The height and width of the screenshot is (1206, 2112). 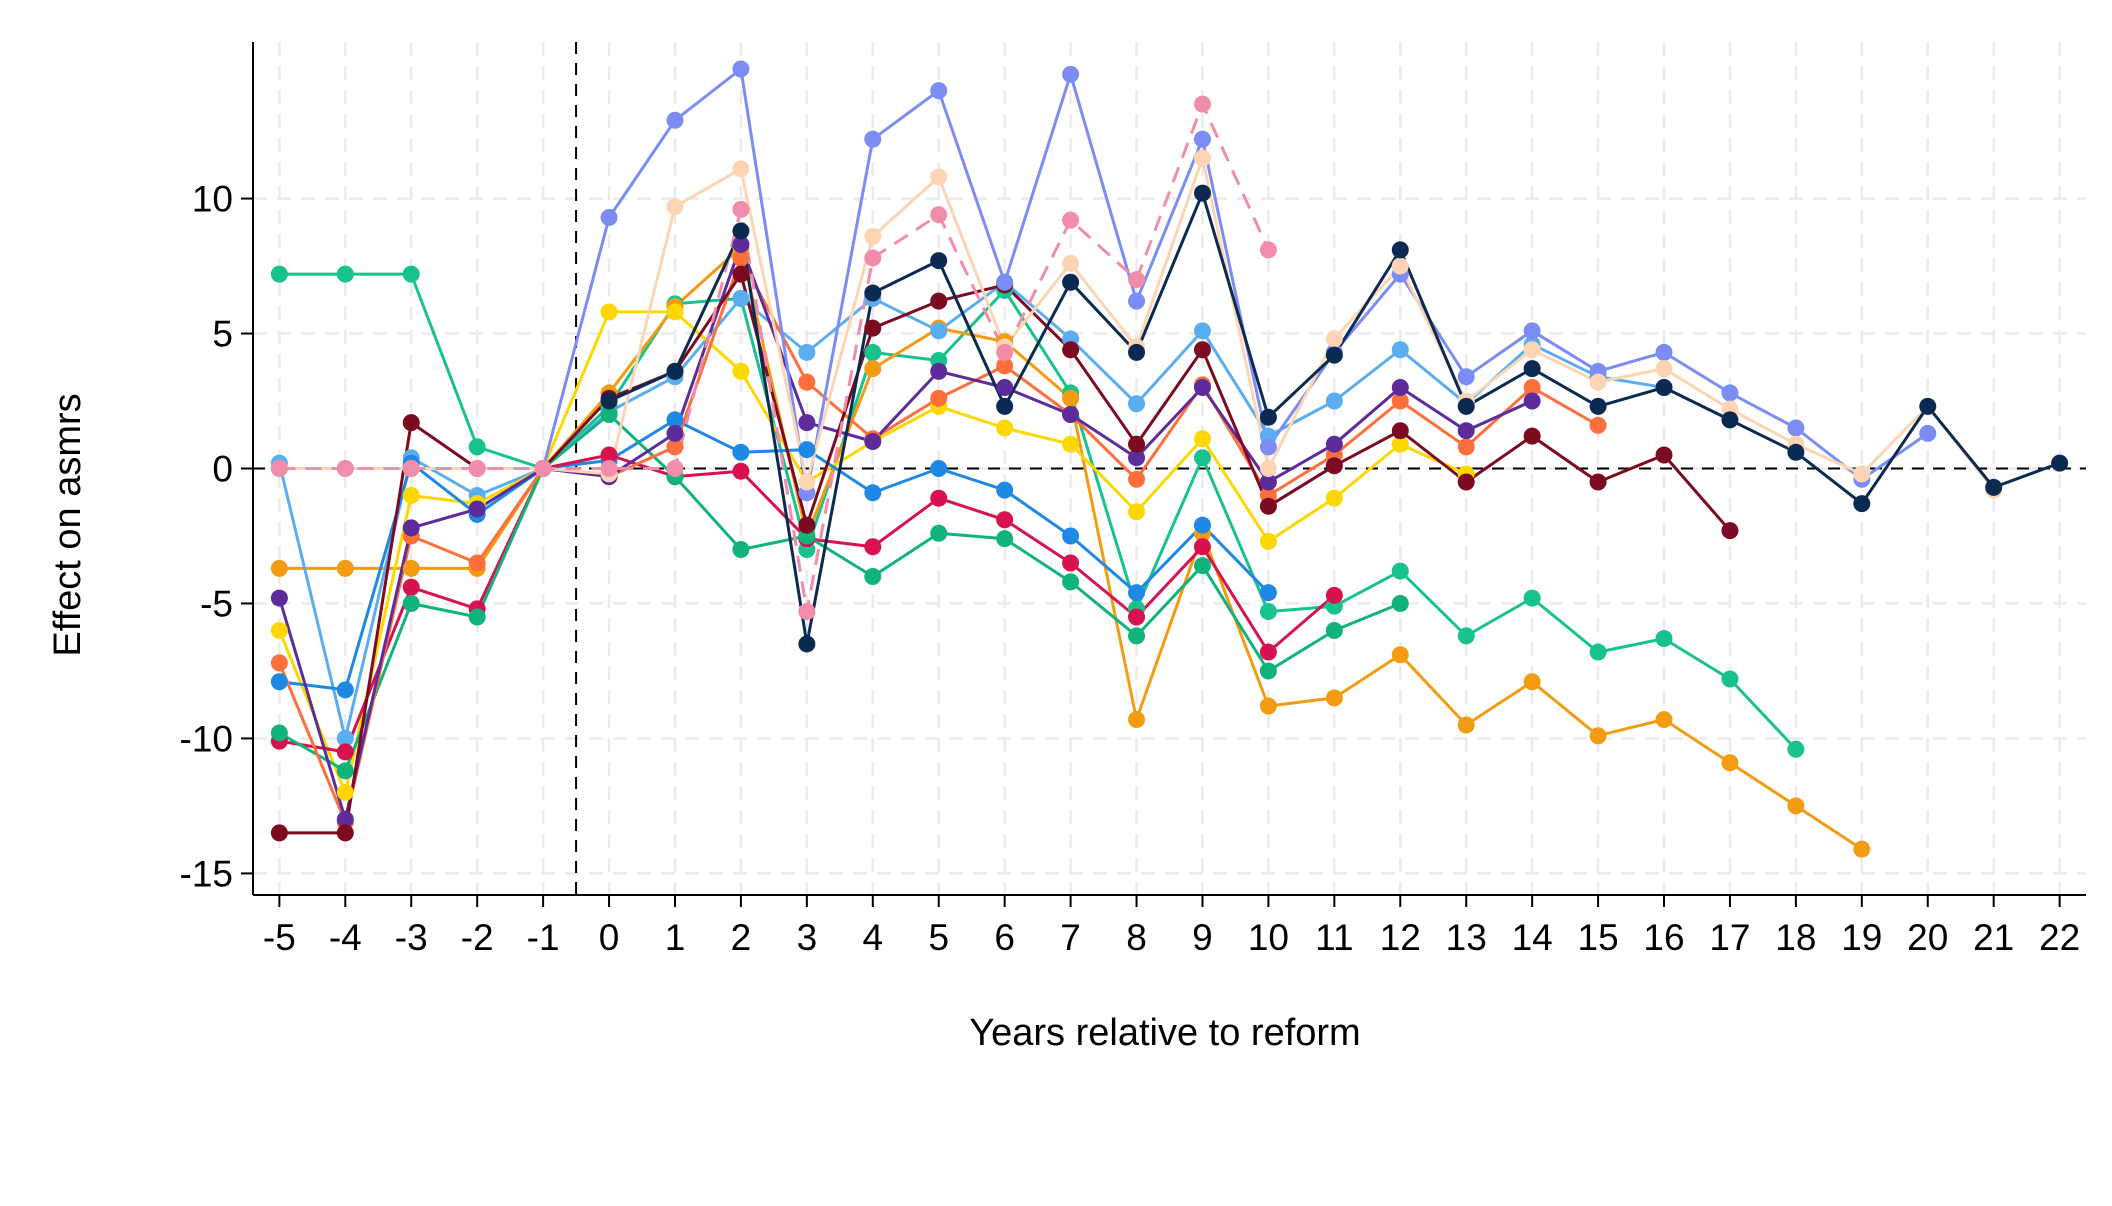 I want to click on x-tick-label: 22, so click(x=2059, y=937).